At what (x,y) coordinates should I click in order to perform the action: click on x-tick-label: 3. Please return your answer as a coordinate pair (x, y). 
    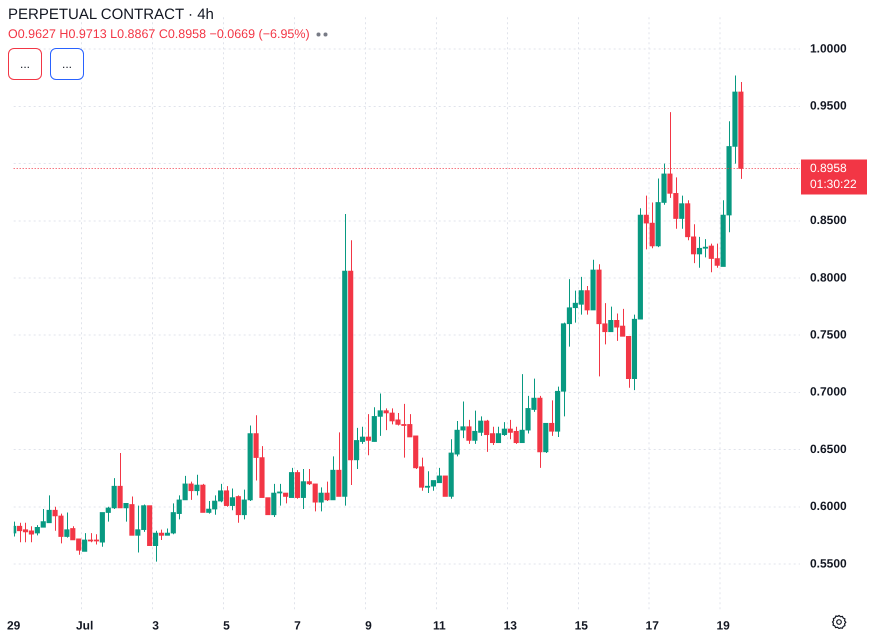
    Looking at the image, I should click on (156, 625).